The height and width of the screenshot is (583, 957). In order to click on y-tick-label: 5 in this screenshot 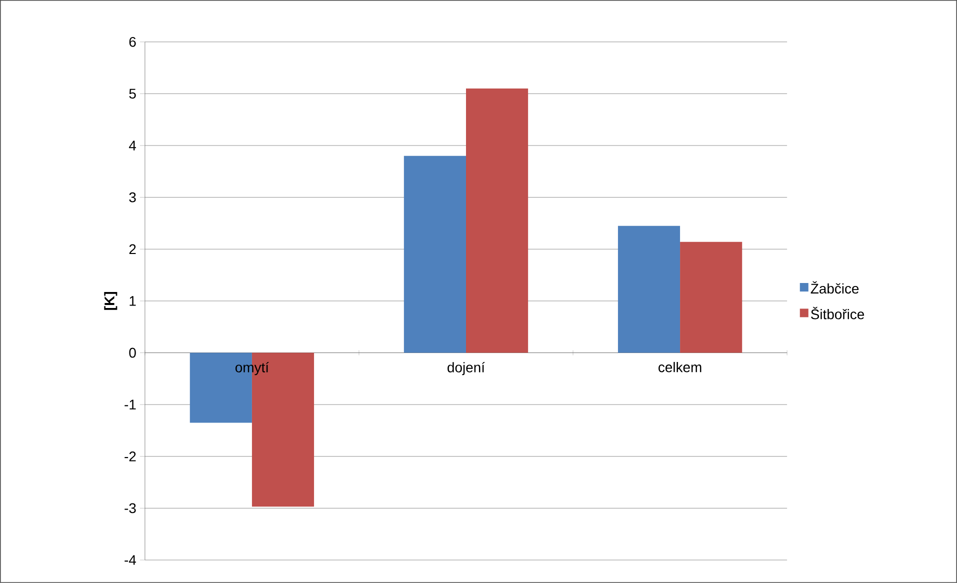, I will do `click(132, 93)`.